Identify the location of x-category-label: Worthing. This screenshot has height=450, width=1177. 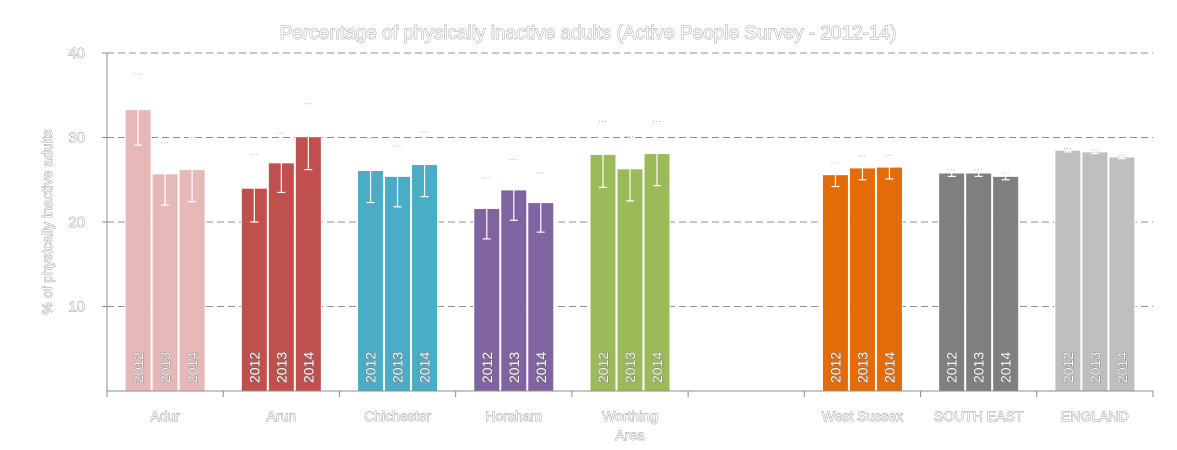
(630, 416).